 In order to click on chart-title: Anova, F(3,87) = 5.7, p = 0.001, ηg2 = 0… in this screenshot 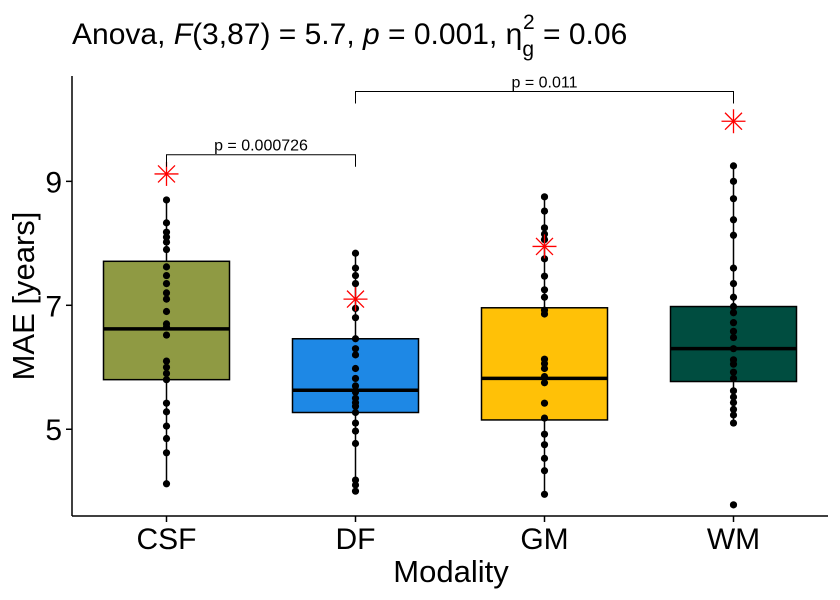, I will do `click(349, 36)`.